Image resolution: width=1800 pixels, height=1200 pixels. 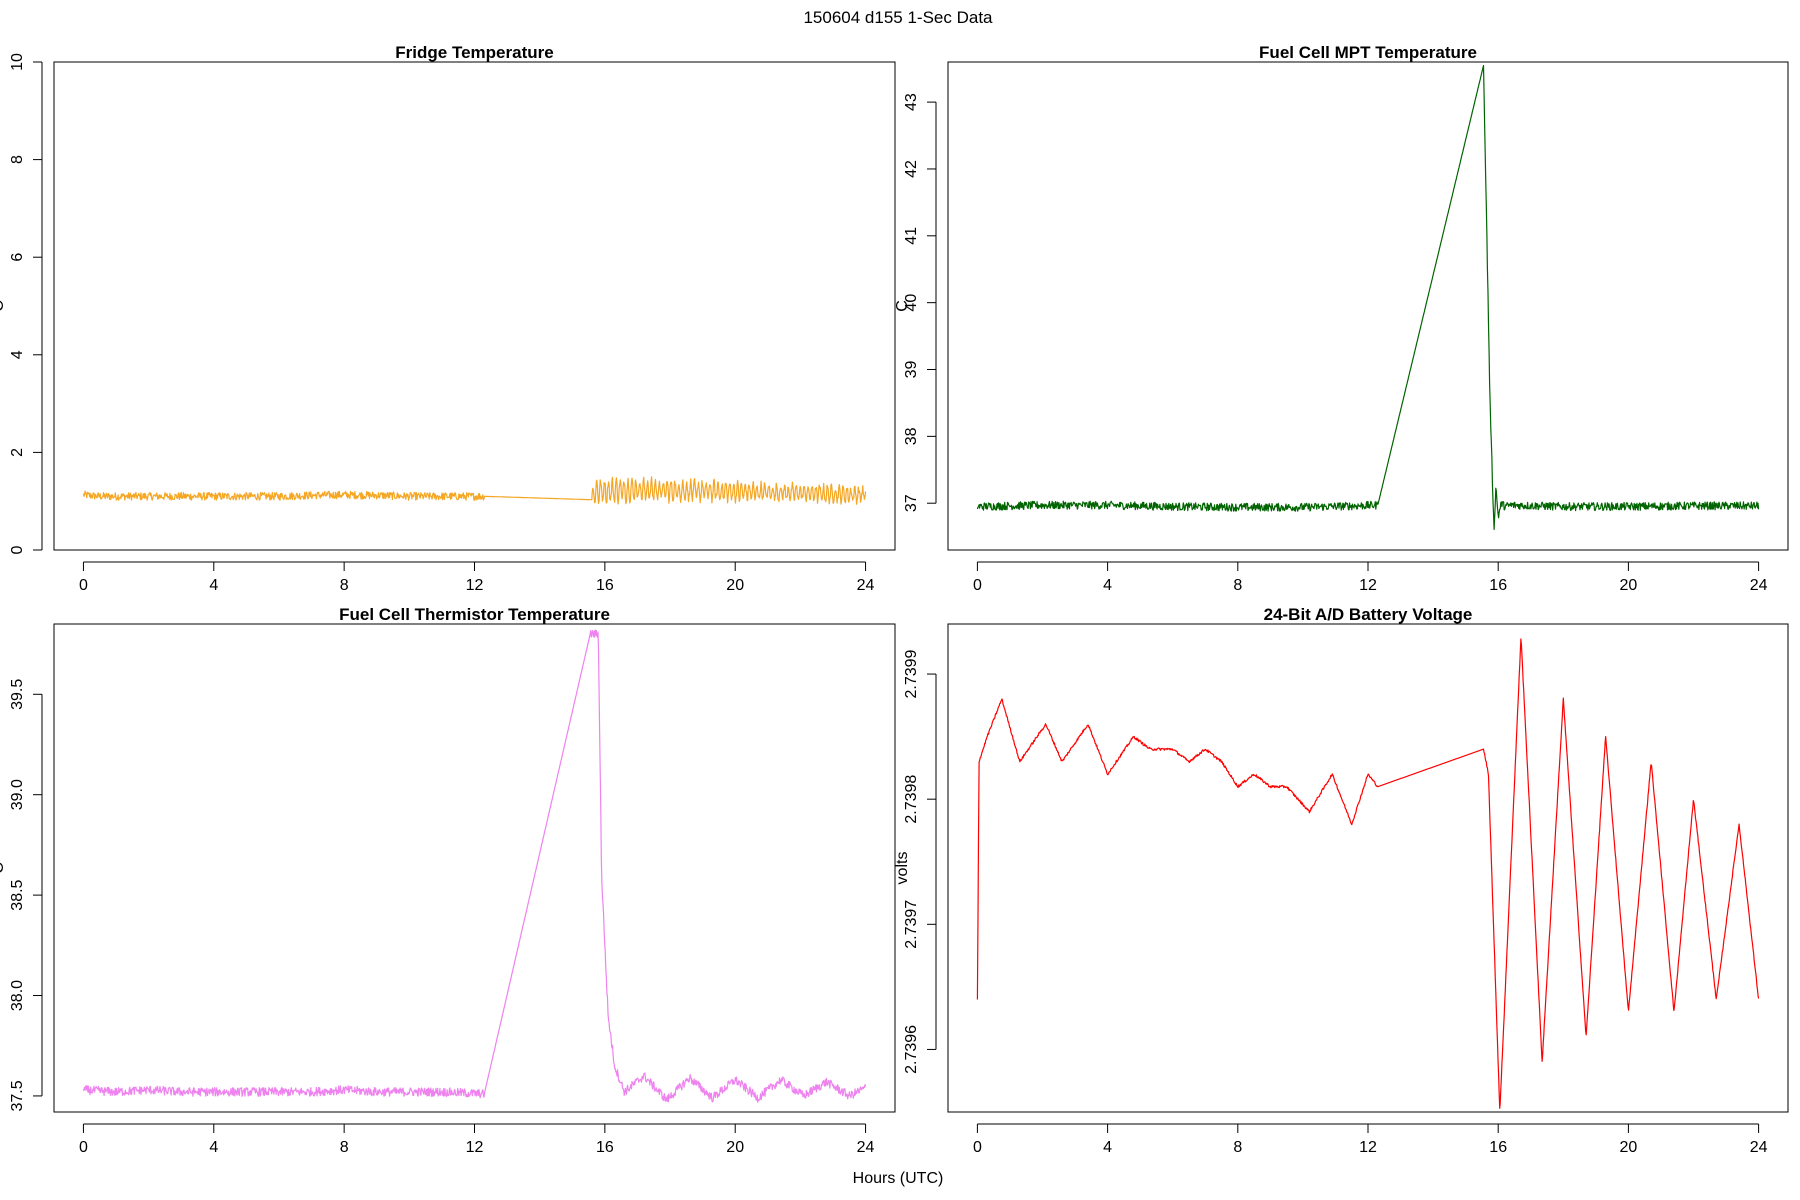 I want to click on x-tick-label-4: 0, so click(x=977, y=1147).